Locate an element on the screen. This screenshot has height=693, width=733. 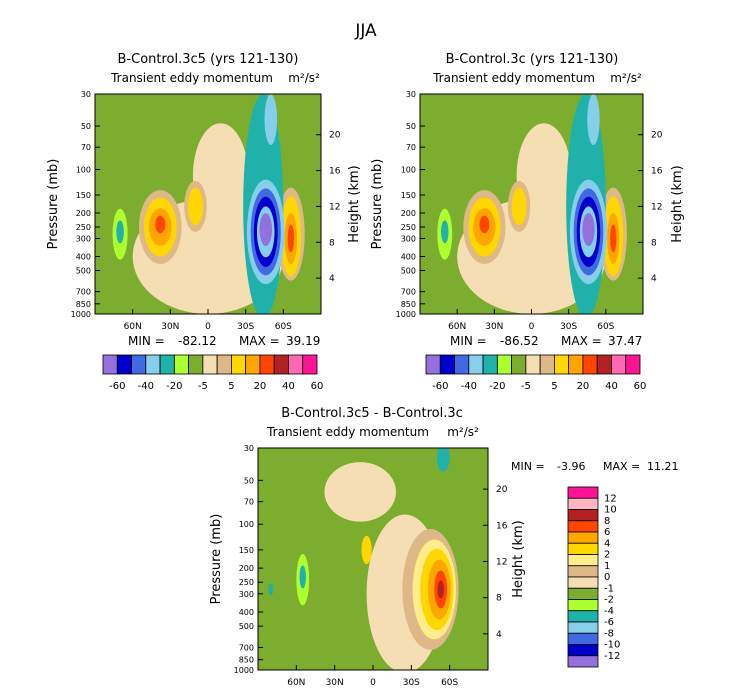
panel-1-y-tick-label: 500 is located at coordinates (83, 271).